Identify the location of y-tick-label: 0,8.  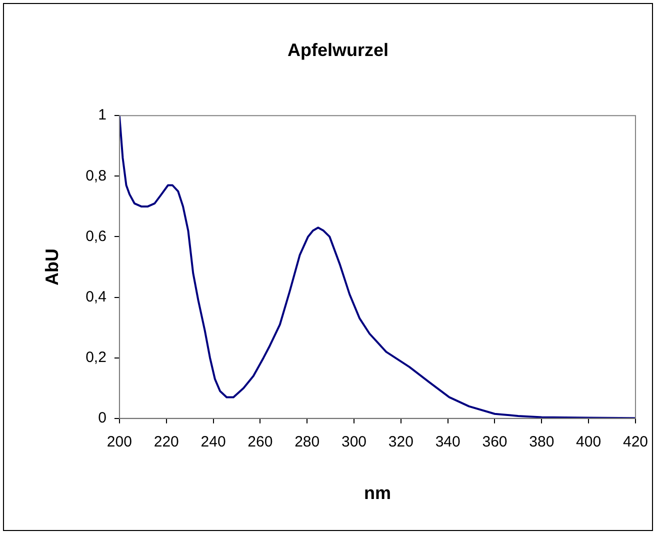
(96, 175).